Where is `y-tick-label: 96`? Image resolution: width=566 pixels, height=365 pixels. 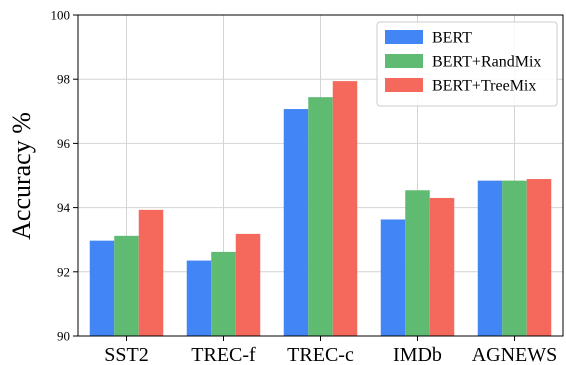 y-tick-label: 96 is located at coordinates (64, 143).